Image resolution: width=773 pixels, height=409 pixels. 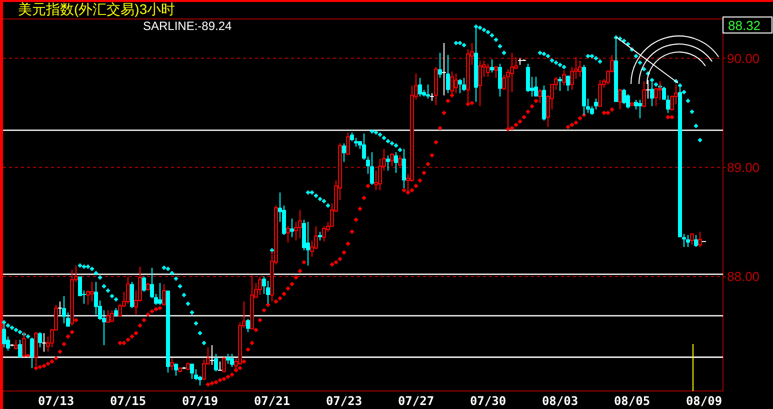 I want to click on x-tick-label: 07/23, so click(x=344, y=401).